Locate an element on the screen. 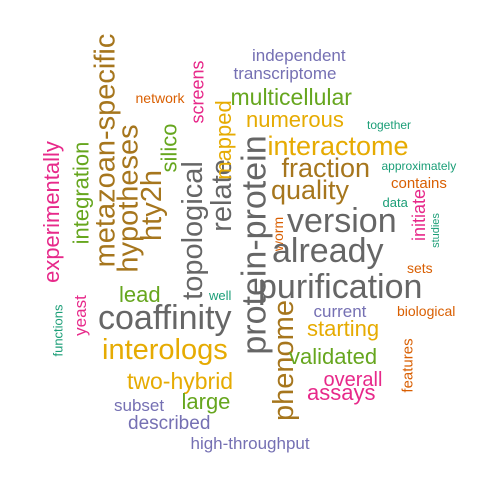 This screenshot has height=500, width=500. word-features: features is located at coordinates (408, 365).